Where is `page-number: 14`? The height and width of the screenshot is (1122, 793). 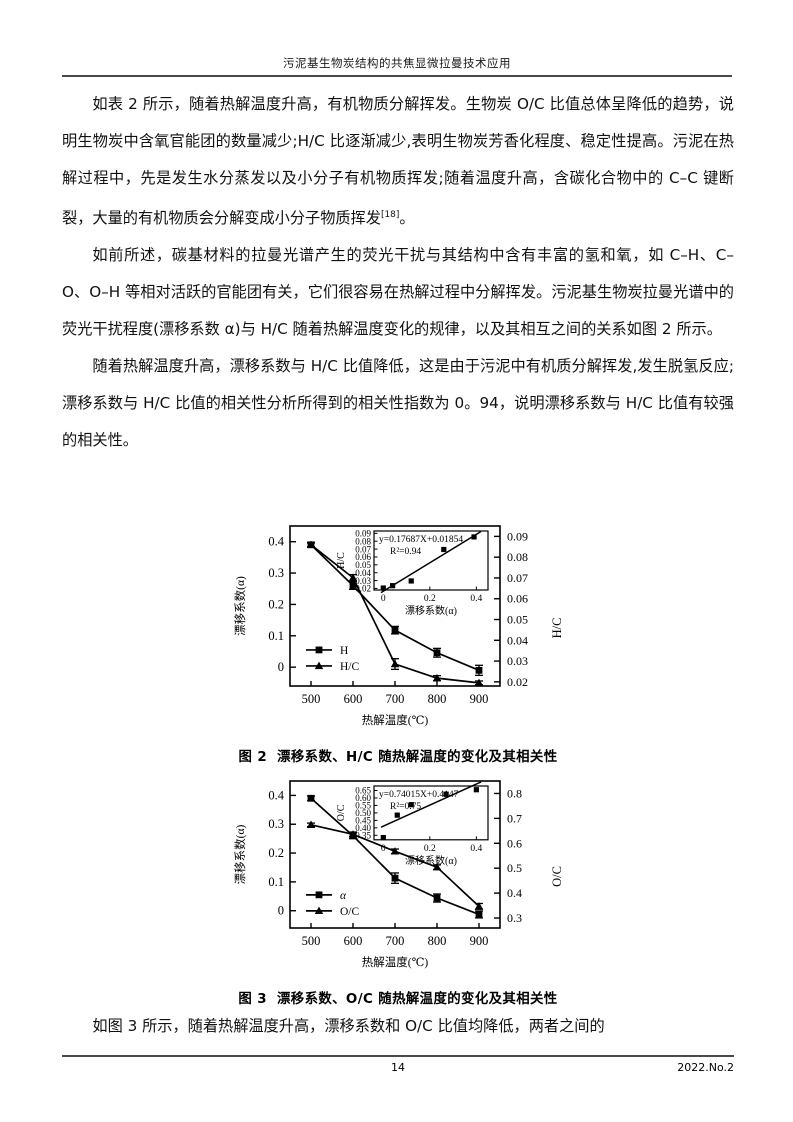
page-number: 14 is located at coordinates (398, 1067).